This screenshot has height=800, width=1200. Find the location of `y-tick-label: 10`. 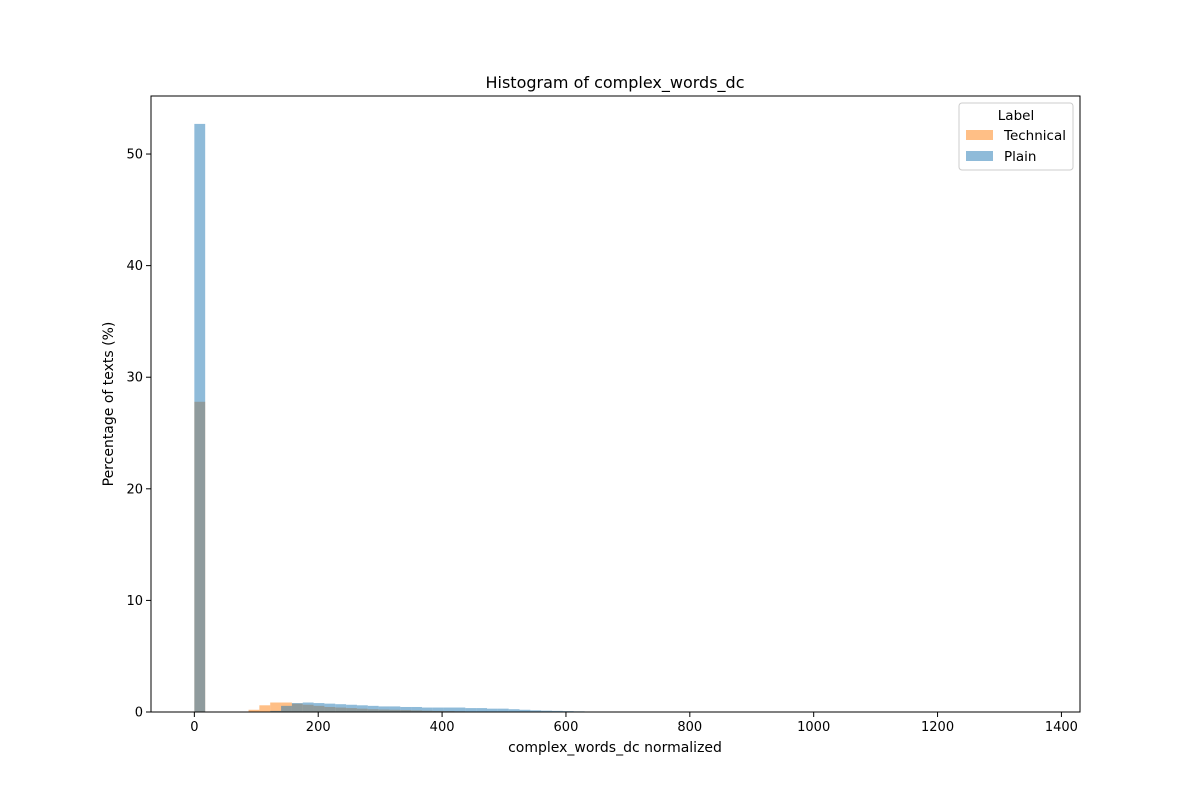

y-tick-label: 10 is located at coordinates (134, 601).